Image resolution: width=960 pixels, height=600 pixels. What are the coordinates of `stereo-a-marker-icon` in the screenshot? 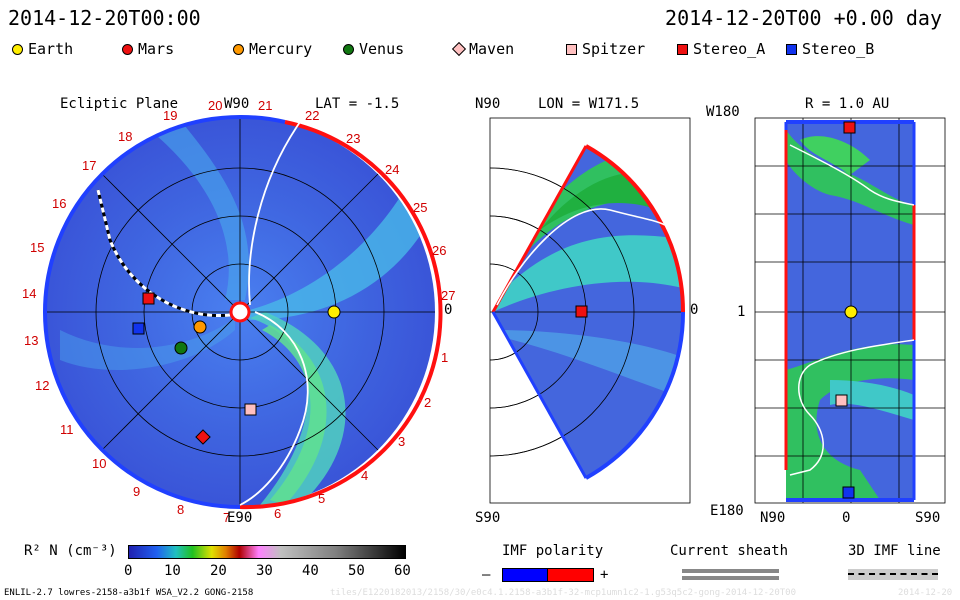 It's located at (682, 49).